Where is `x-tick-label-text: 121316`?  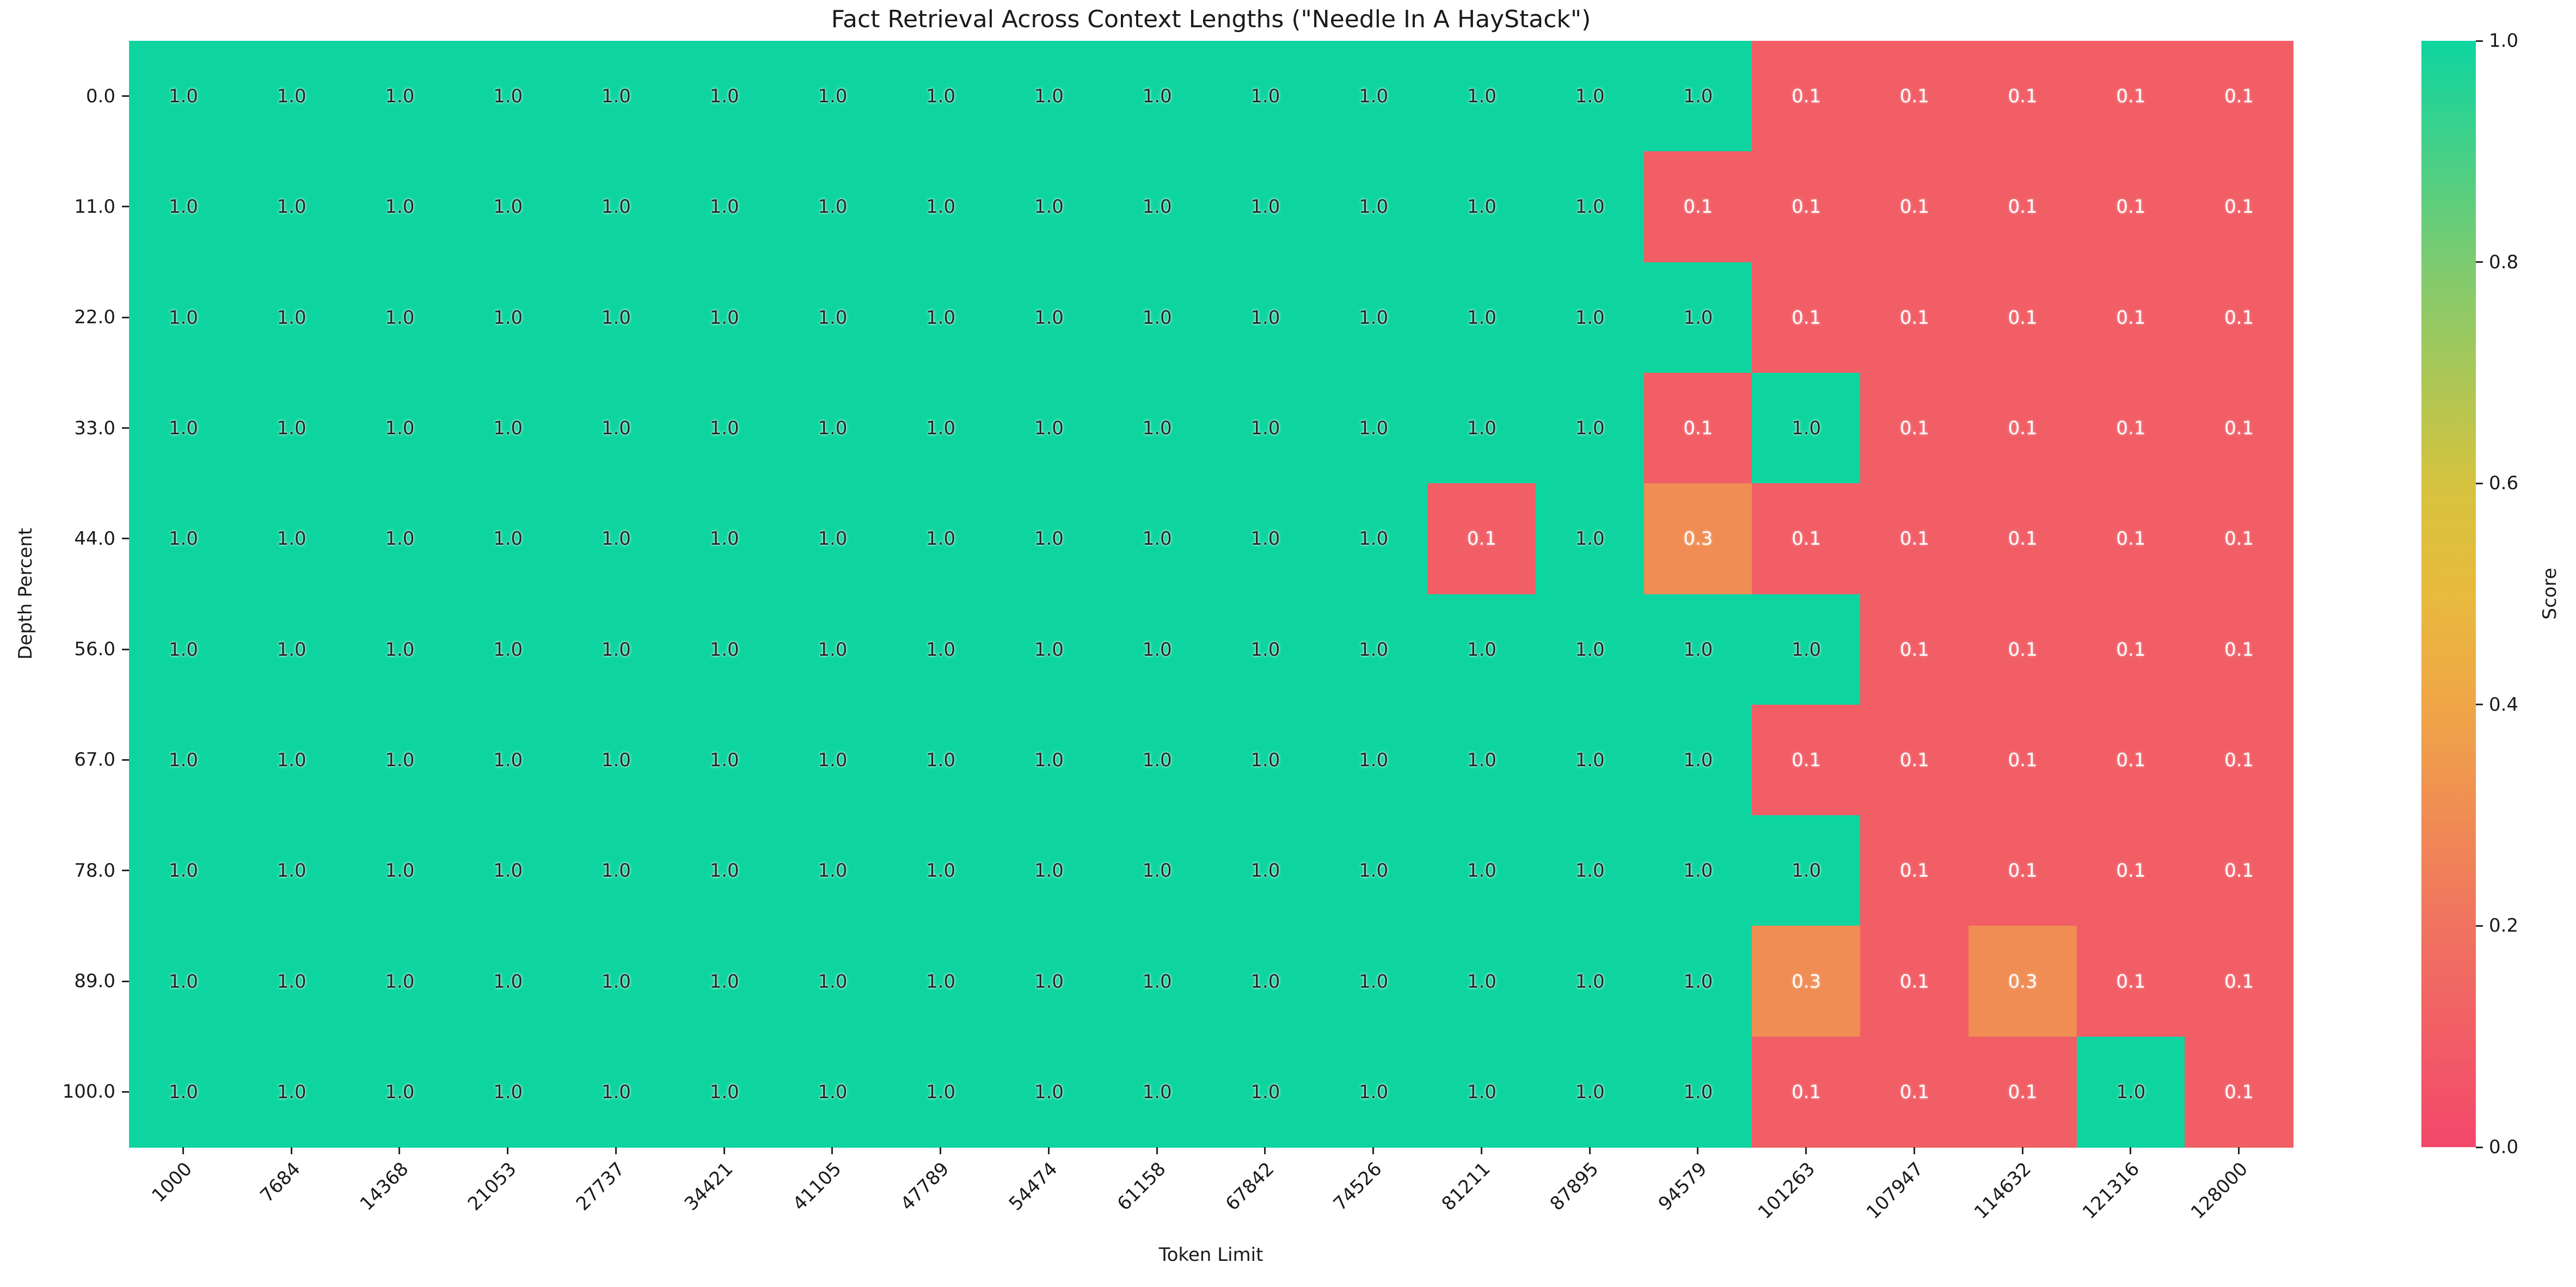
x-tick-label-text: 121316 is located at coordinates (2111, 1191).